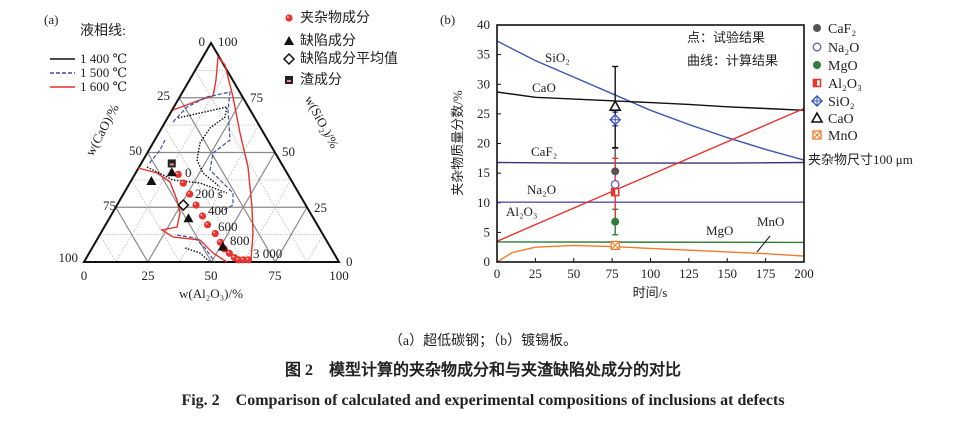  I want to click on curve-label: MgO, so click(719, 230).